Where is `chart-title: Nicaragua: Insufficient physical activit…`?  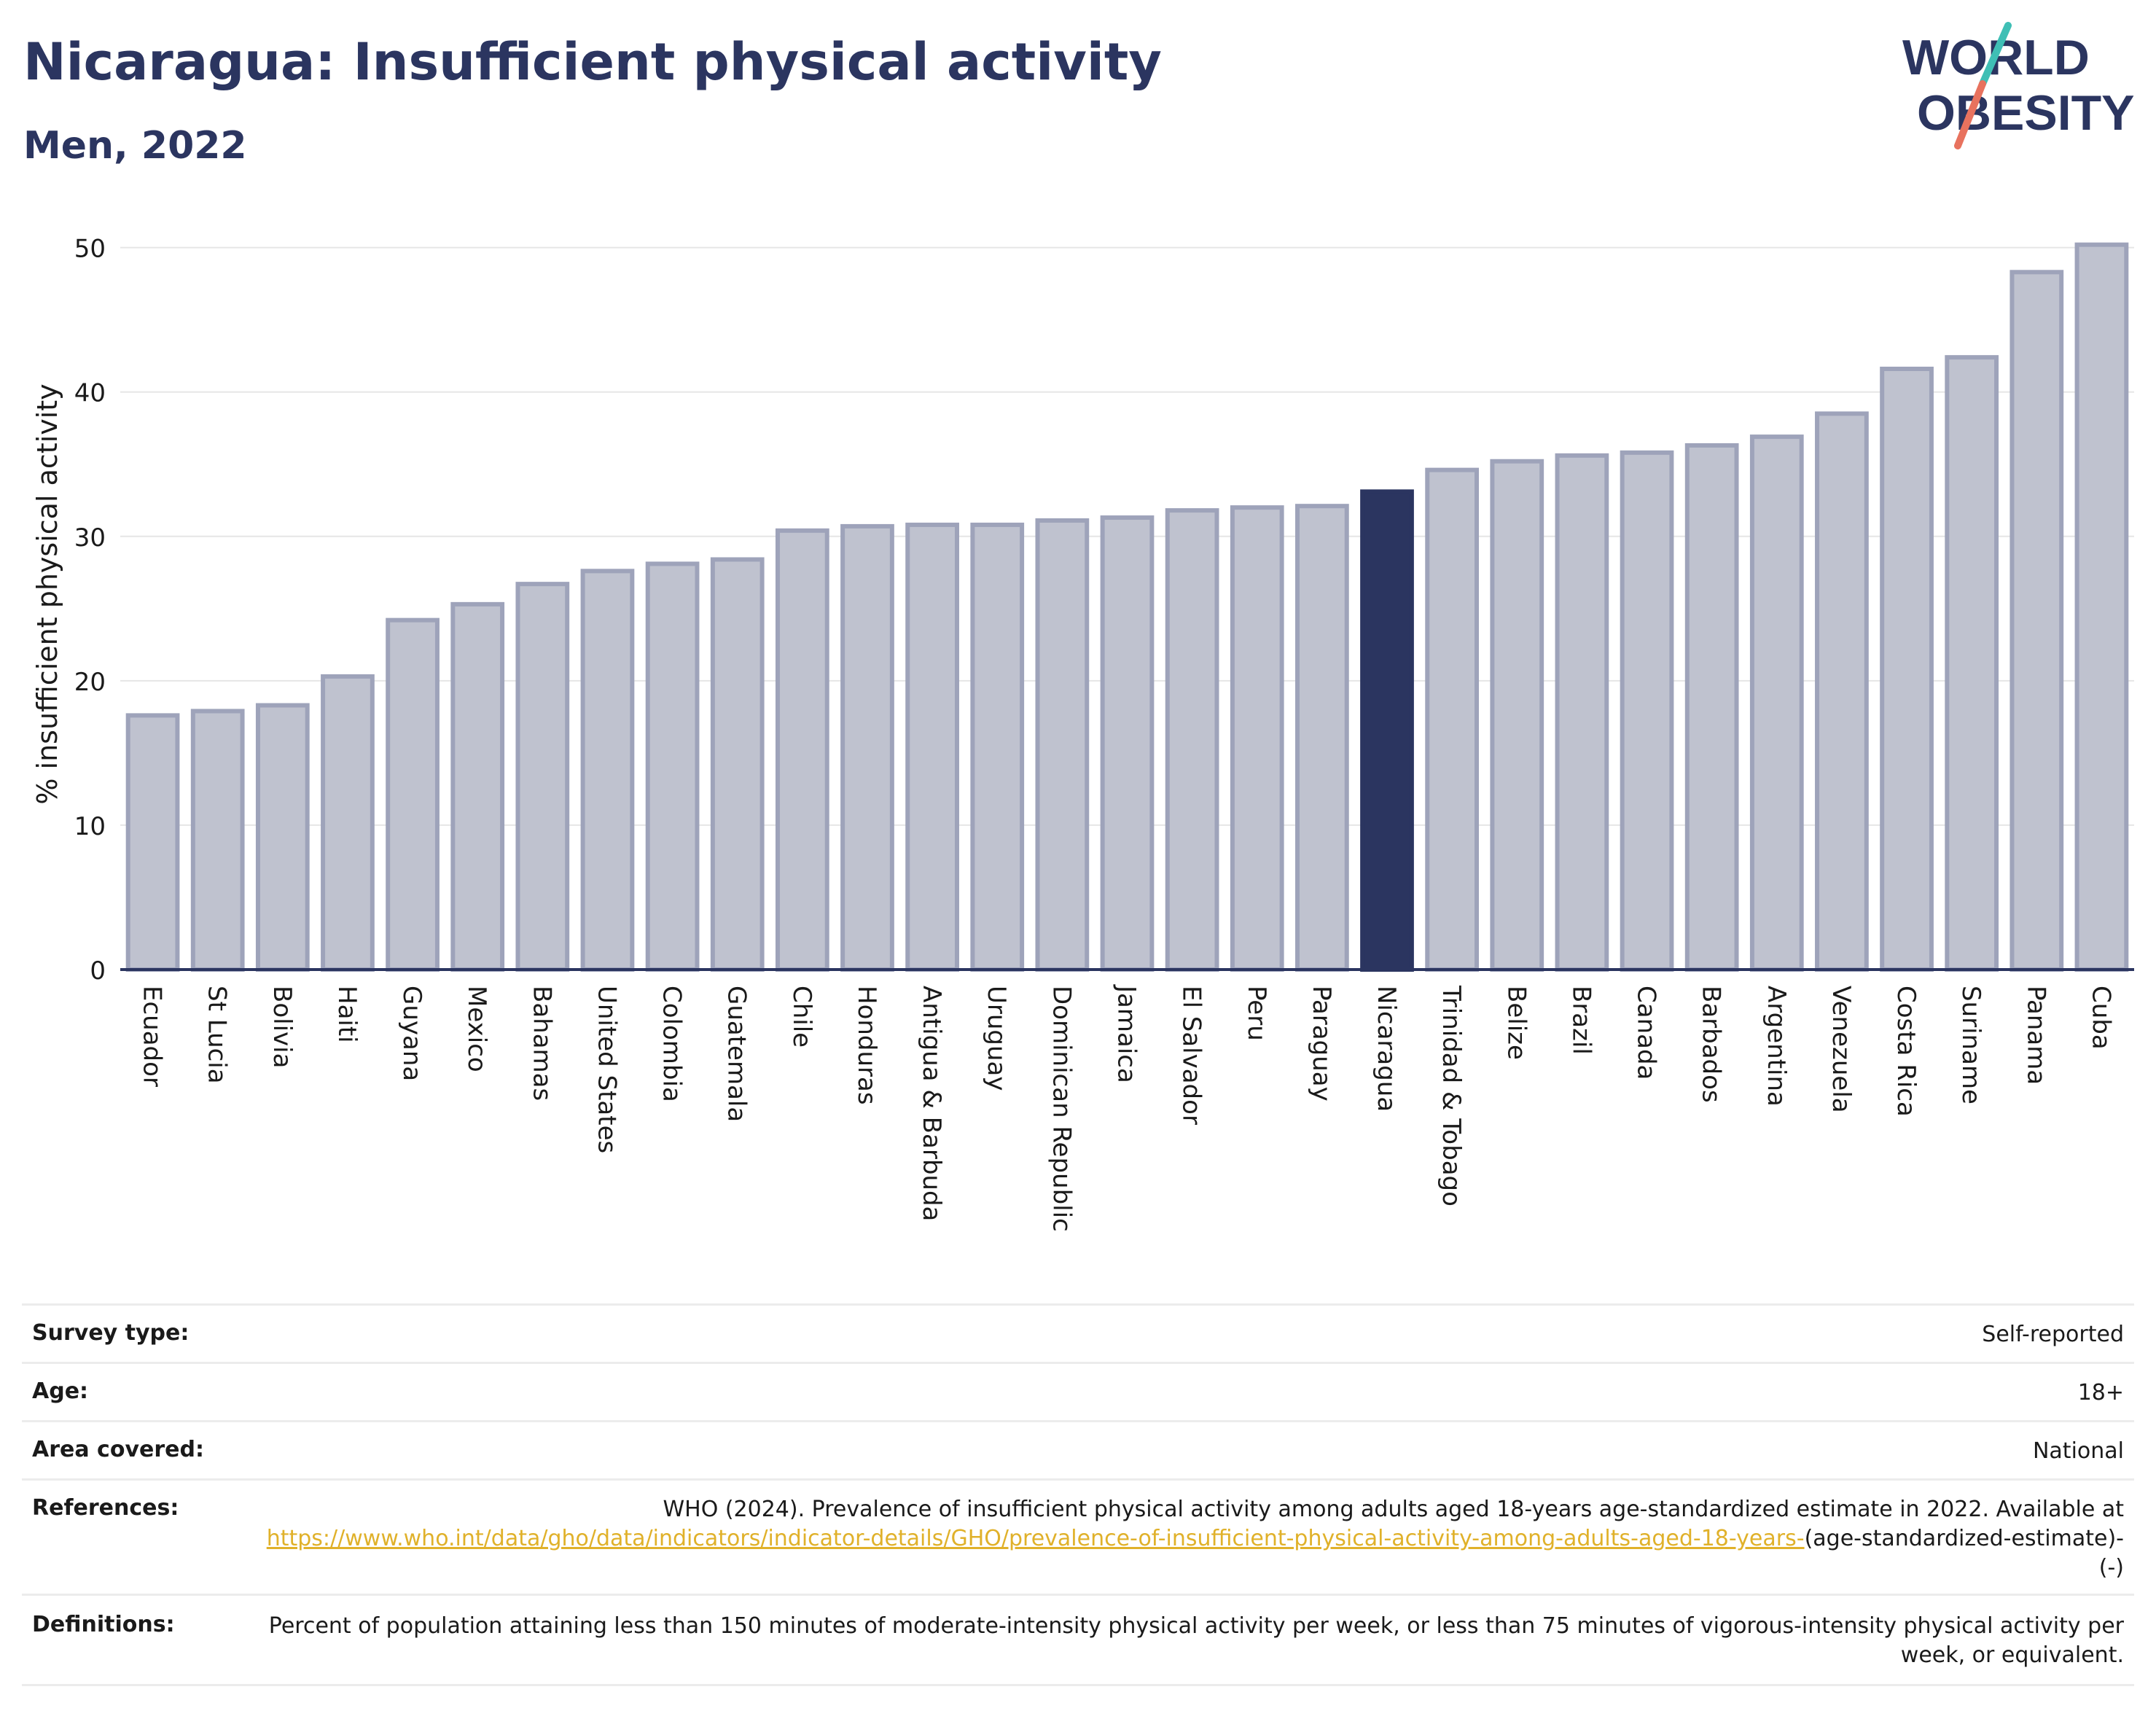 chart-title: Nicaragua: Insufficient physical activit… is located at coordinates (593, 62).